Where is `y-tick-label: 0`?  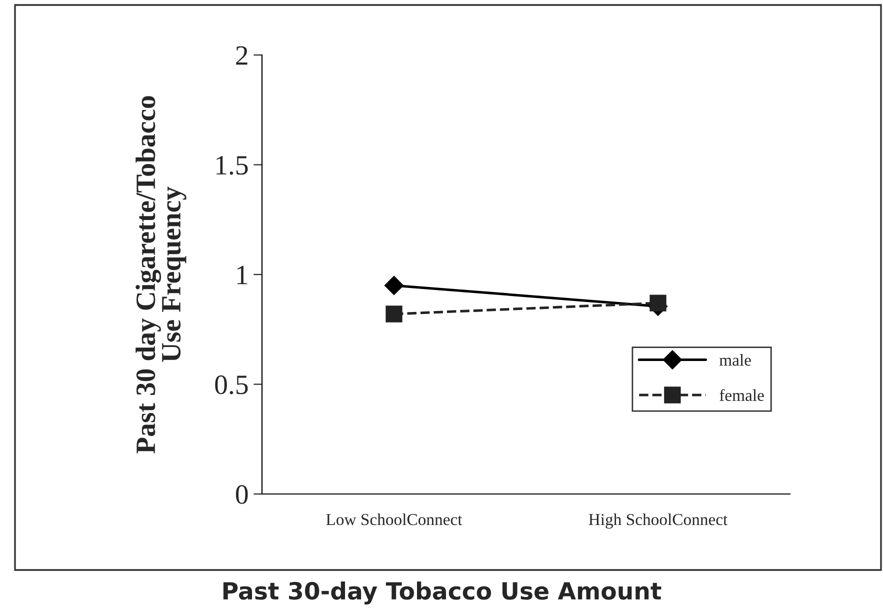 y-tick-label: 0 is located at coordinates (242, 494).